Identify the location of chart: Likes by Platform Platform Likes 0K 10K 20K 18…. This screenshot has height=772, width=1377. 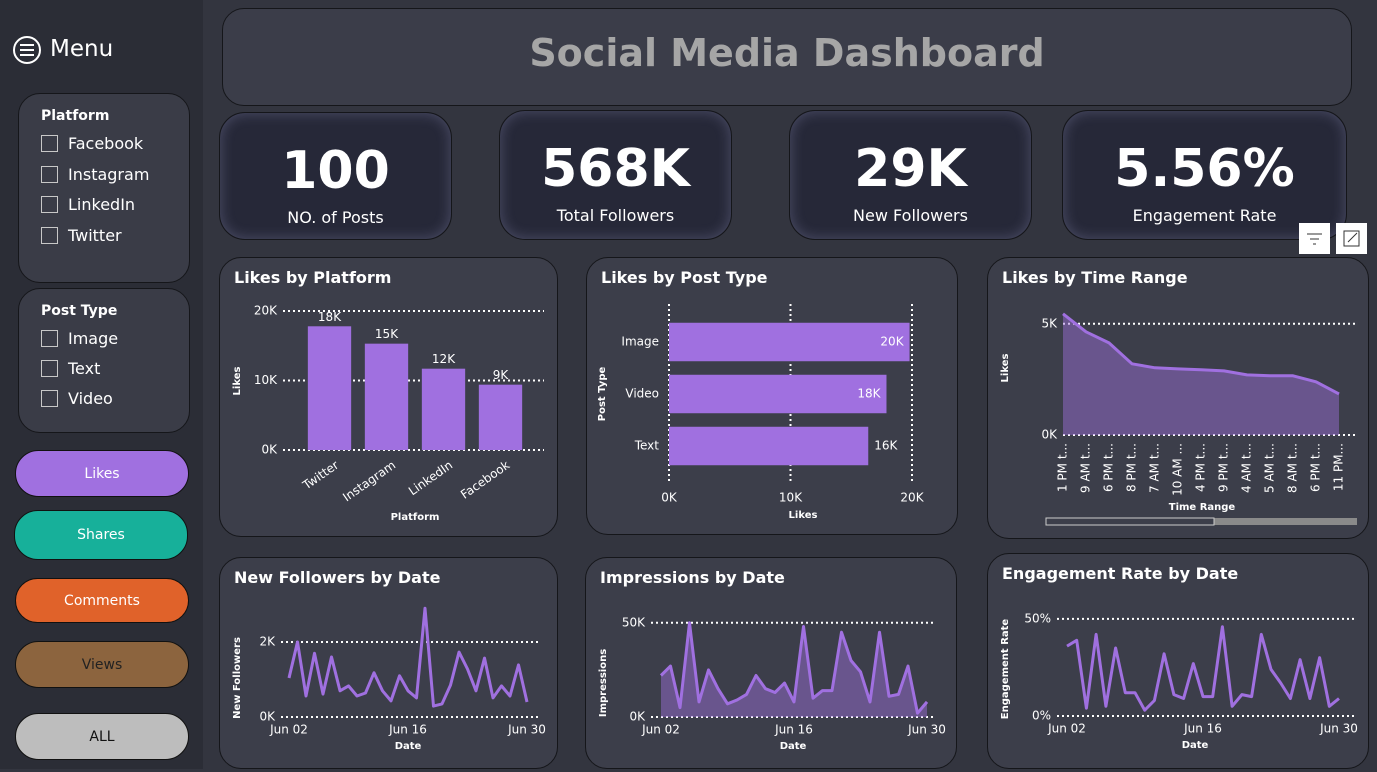
(388, 395).